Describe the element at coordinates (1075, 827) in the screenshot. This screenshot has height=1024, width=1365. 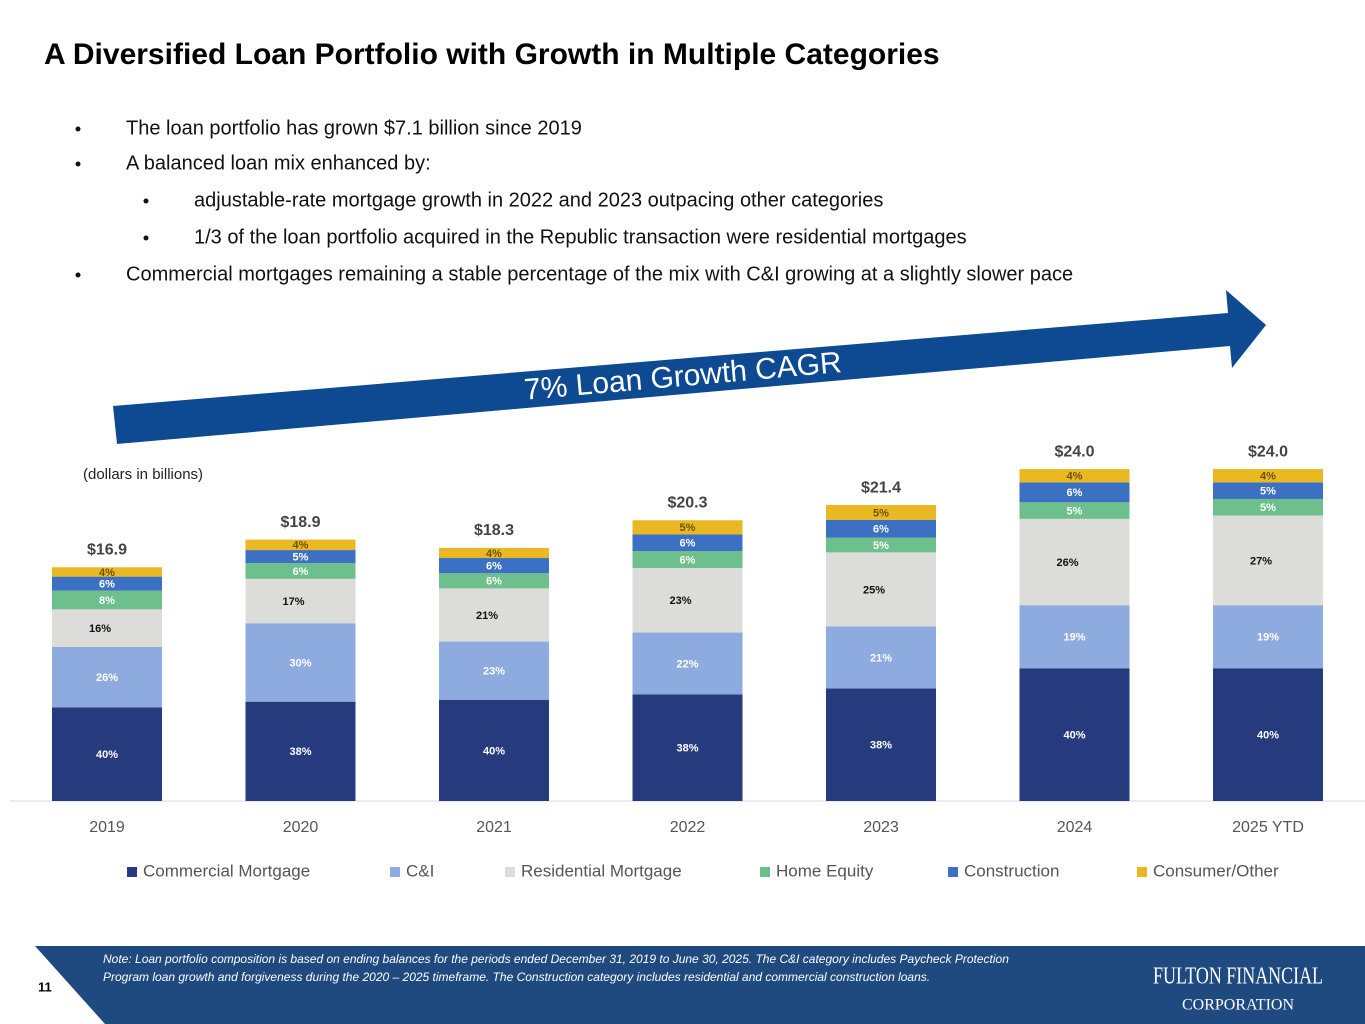
I see `x-tick-label: 2024` at that location.